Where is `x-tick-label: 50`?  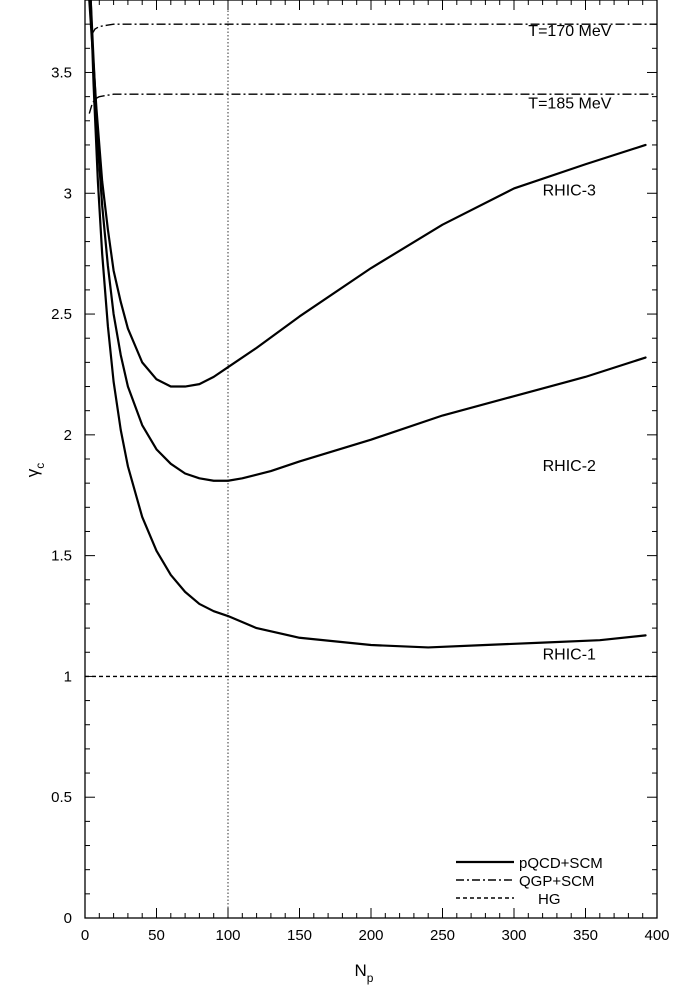
x-tick-label: 50 is located at coordinates (156, 935).